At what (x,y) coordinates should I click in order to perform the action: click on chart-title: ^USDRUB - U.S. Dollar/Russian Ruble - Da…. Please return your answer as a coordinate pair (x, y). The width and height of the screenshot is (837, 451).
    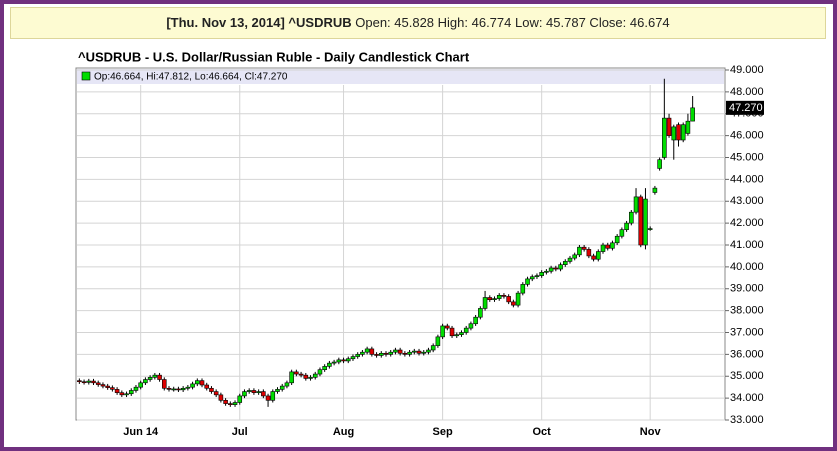
    Looking at the image, I should click on (274, 56).